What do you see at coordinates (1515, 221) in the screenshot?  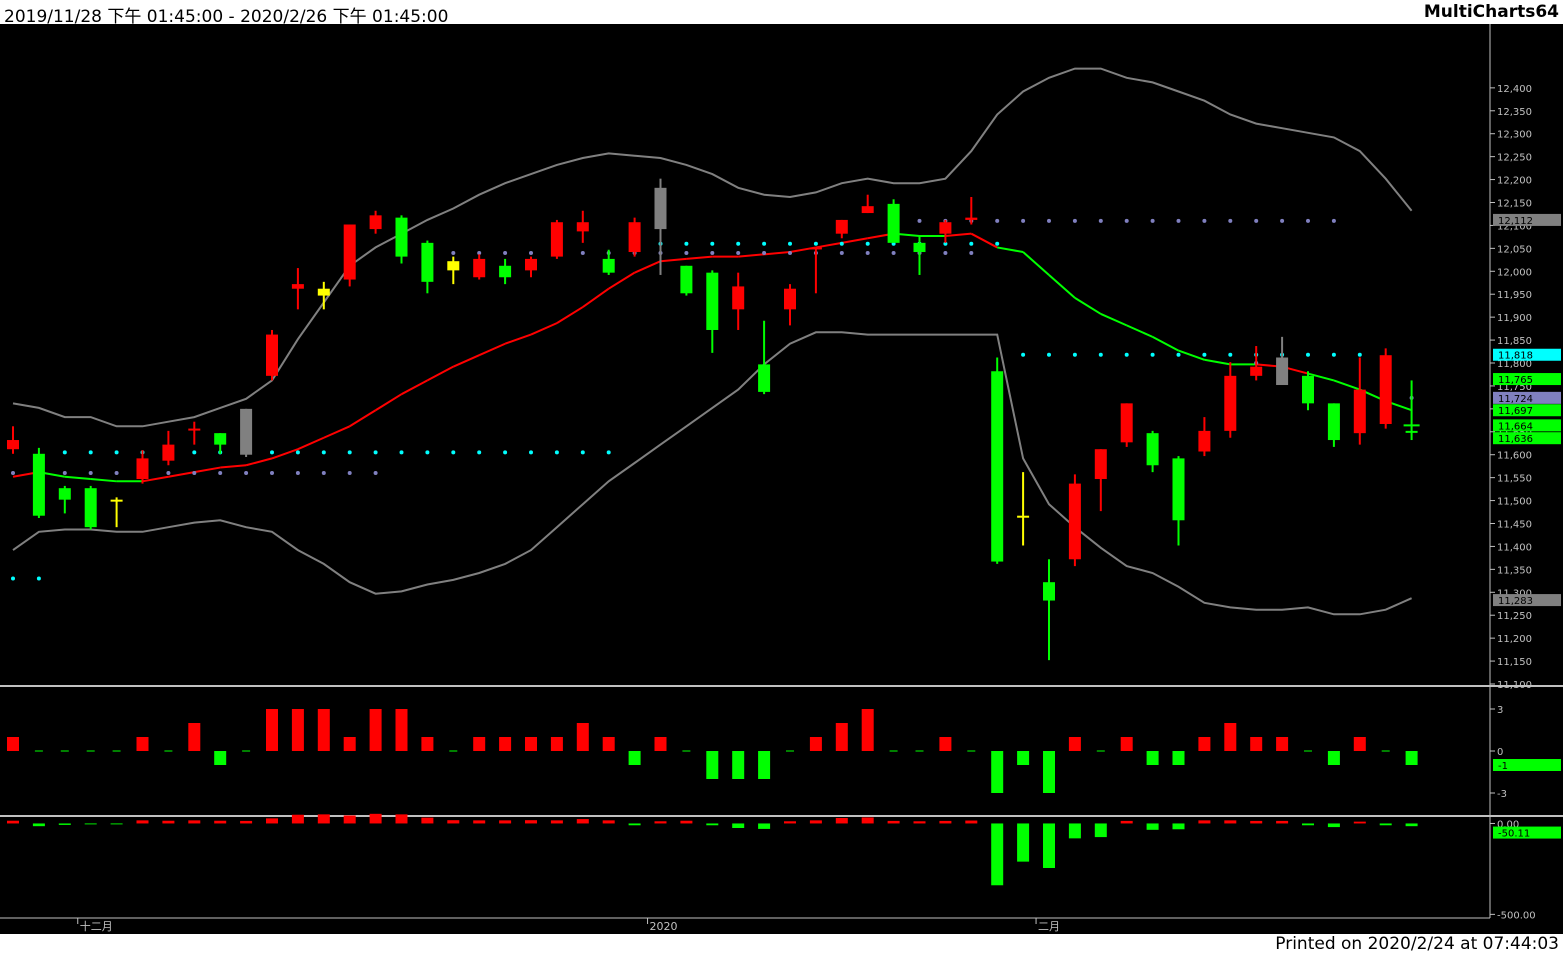 I see `value-tag-label: 12,112` at bounding box center [1515, 221].